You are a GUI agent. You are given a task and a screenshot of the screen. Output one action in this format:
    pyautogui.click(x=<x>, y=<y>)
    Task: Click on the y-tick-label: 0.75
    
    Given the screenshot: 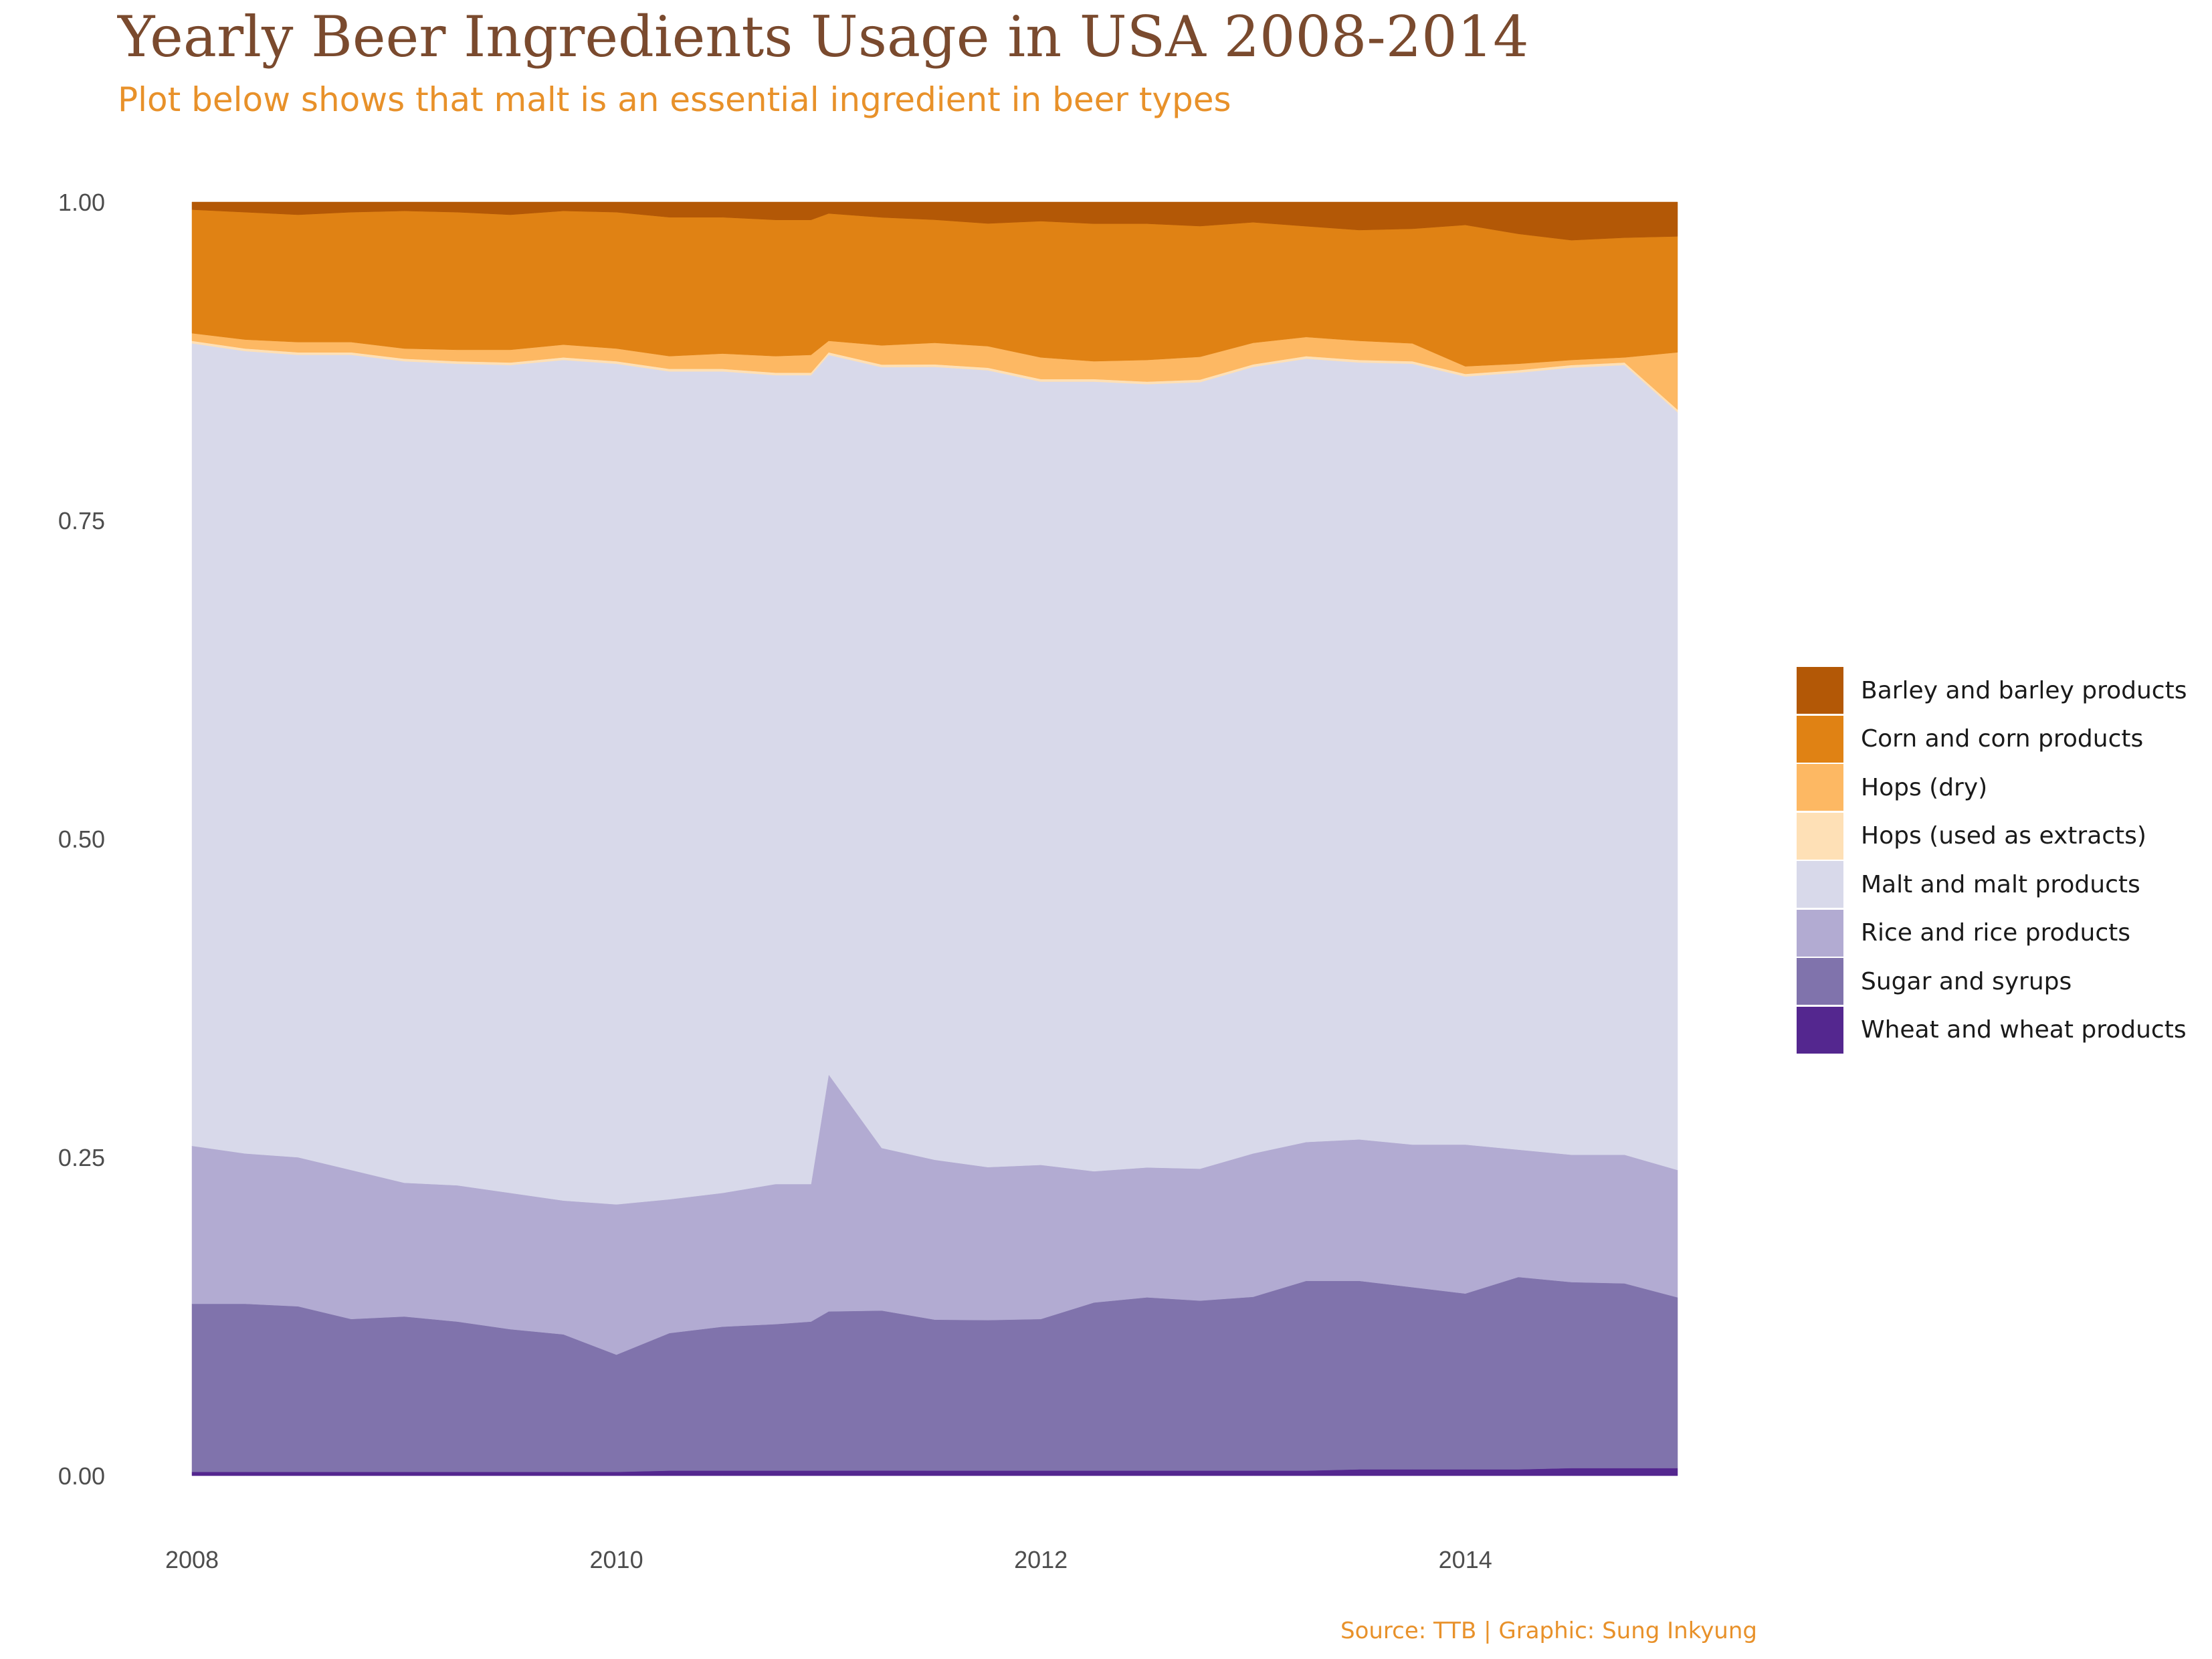 What is the action you would take?
    pyautogui.click(x=81, y=520)
    